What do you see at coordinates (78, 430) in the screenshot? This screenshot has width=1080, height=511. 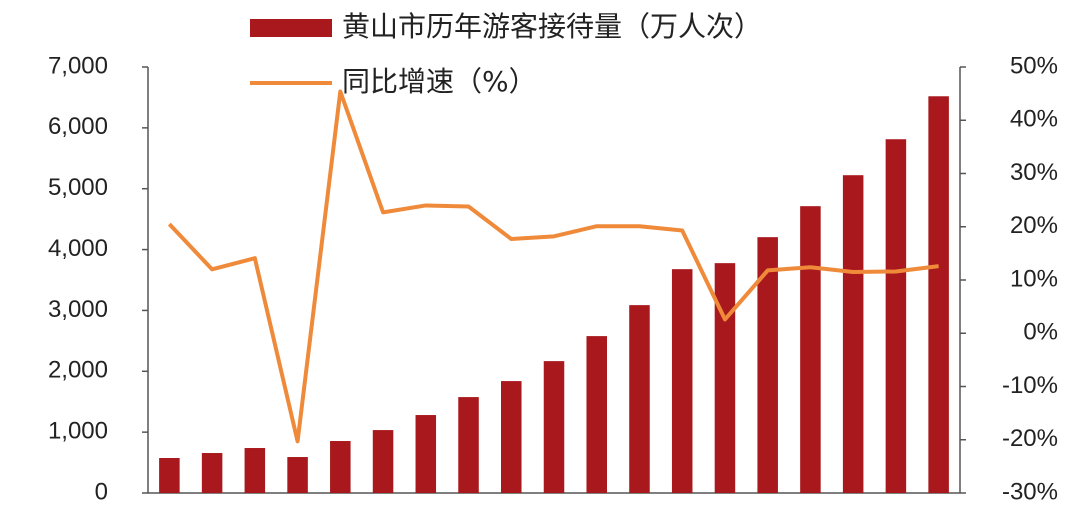 I see `y-tick-label: 1,000` at bounding box center [78, 430].